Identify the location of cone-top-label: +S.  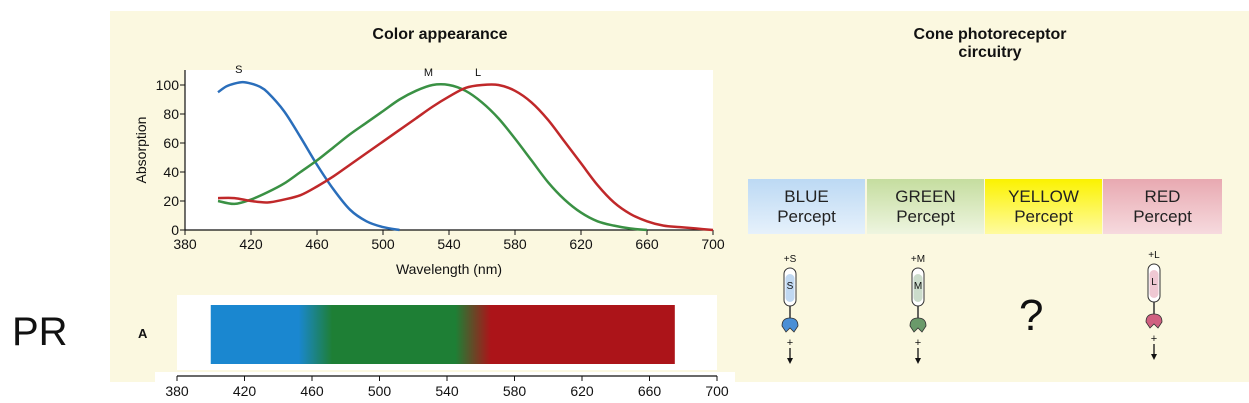
(790, 259).